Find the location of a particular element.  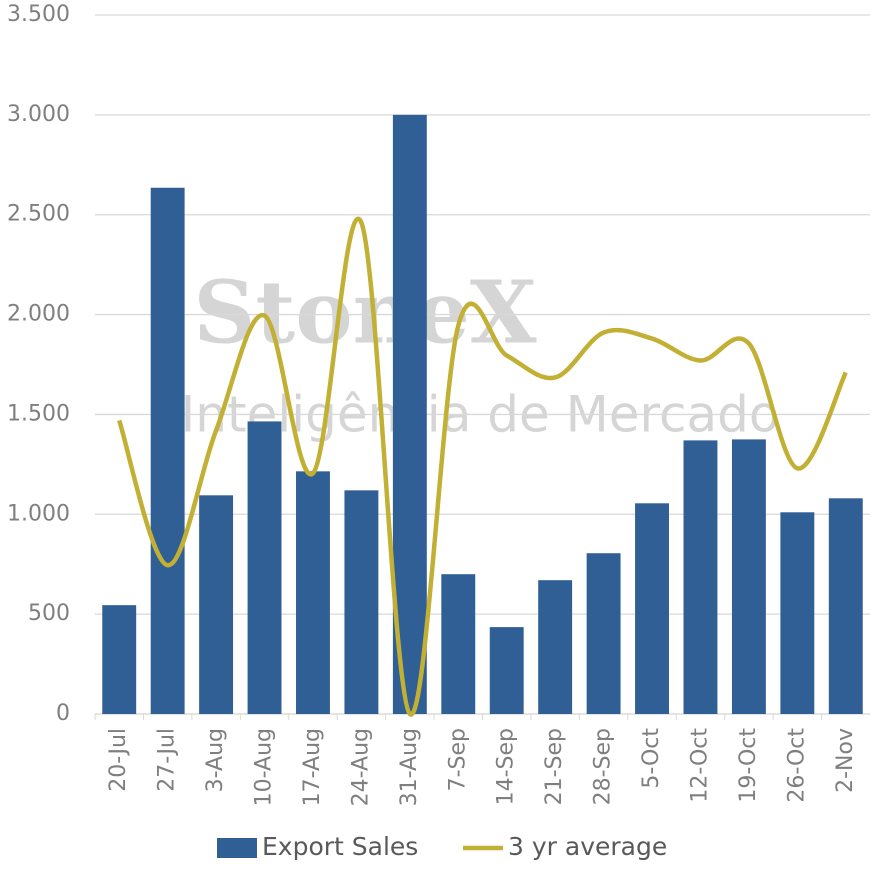

legend-swatch is located at coordinates (237, 848).